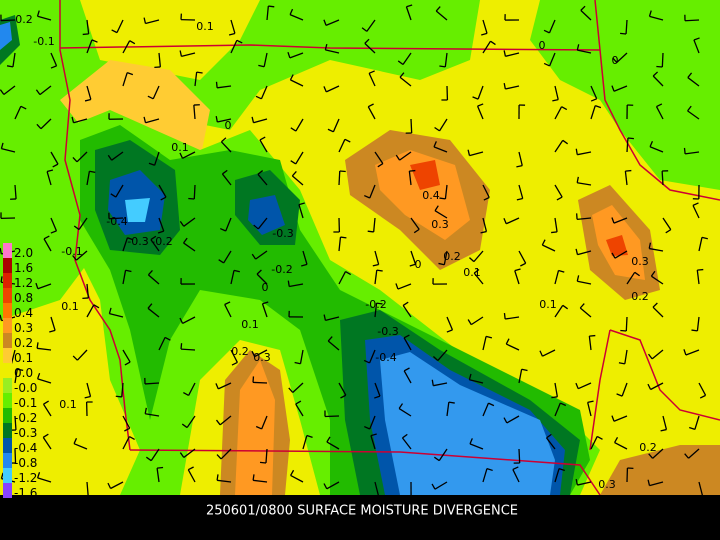  Describe the element at coordinates (25, 448) in the screenshot. I see `legend-label: -0.4` at that location.